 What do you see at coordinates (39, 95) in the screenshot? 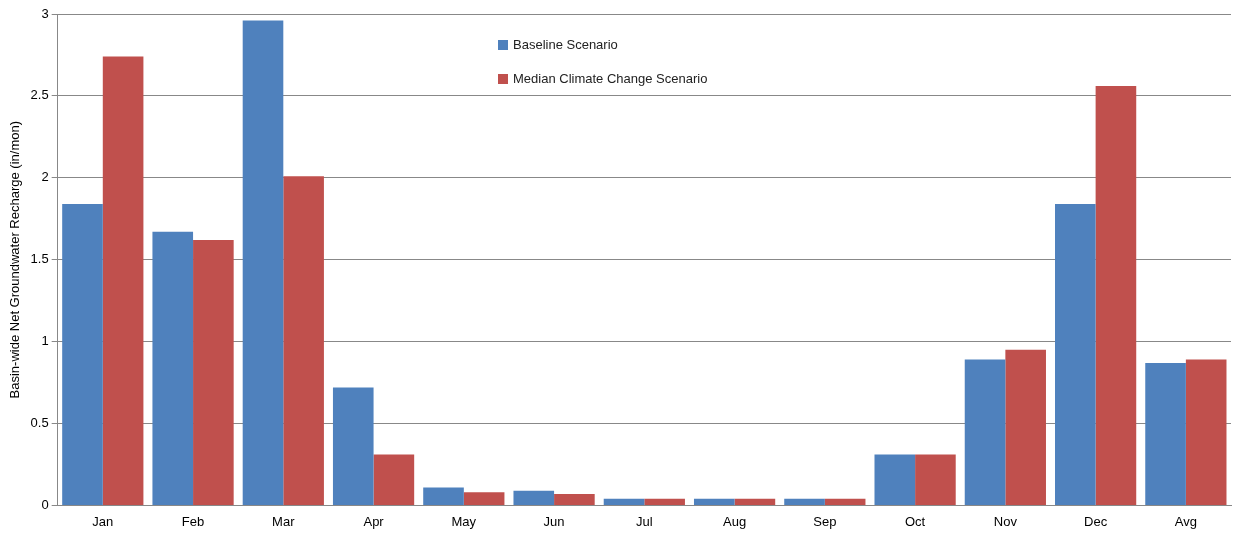
I see `y-tick-label: 2.5` at bounding box center [39, 95].